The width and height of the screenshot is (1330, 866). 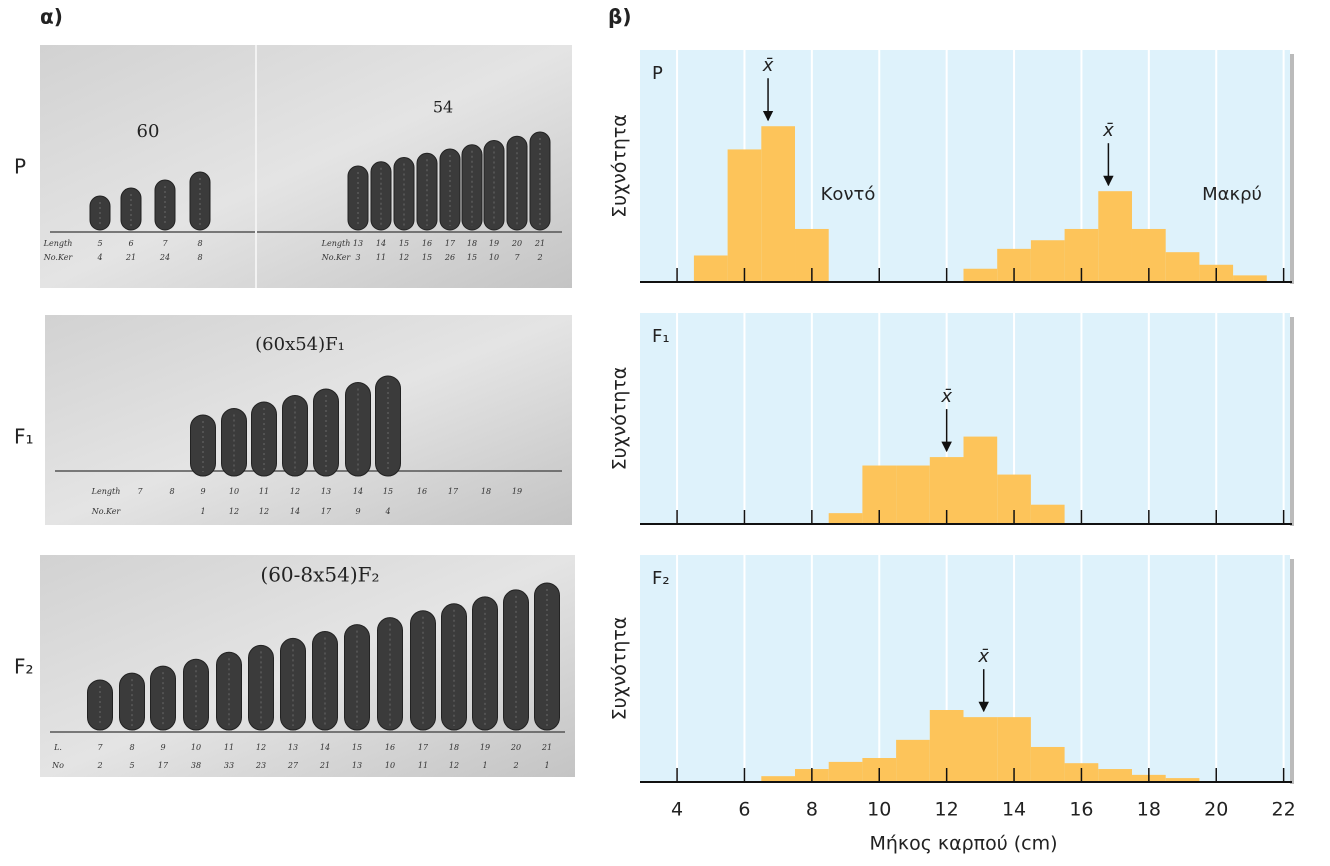 What do you see at coordinates (677, 810) in the screenshot?
I see `x-tick-label: 4` at bounding box center [677, 810].